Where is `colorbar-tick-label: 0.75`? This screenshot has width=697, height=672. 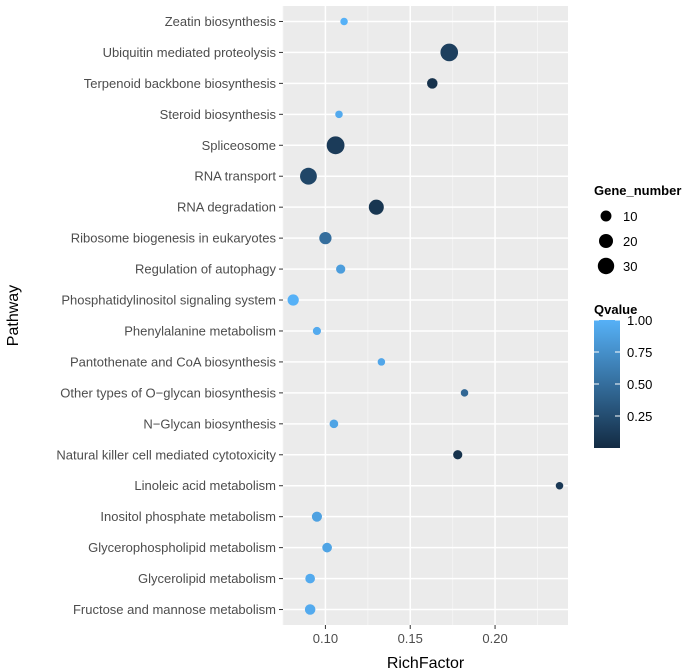
colorbar-tick-label: 0.75 is located at coordinates (639, 352).